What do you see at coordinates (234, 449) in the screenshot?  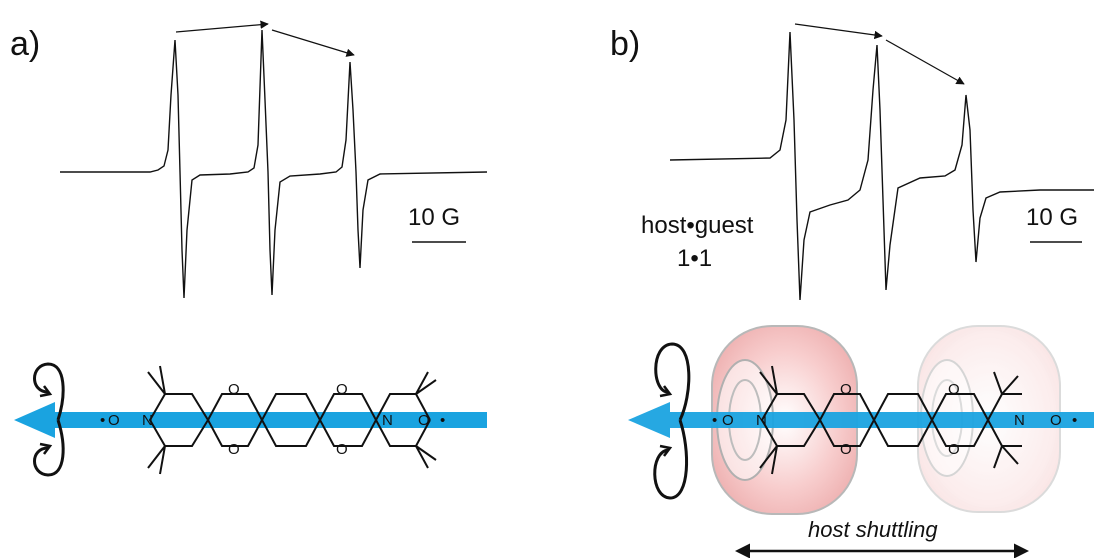 I see `atom-o-a-2: O` at bounding box center [234, 449].